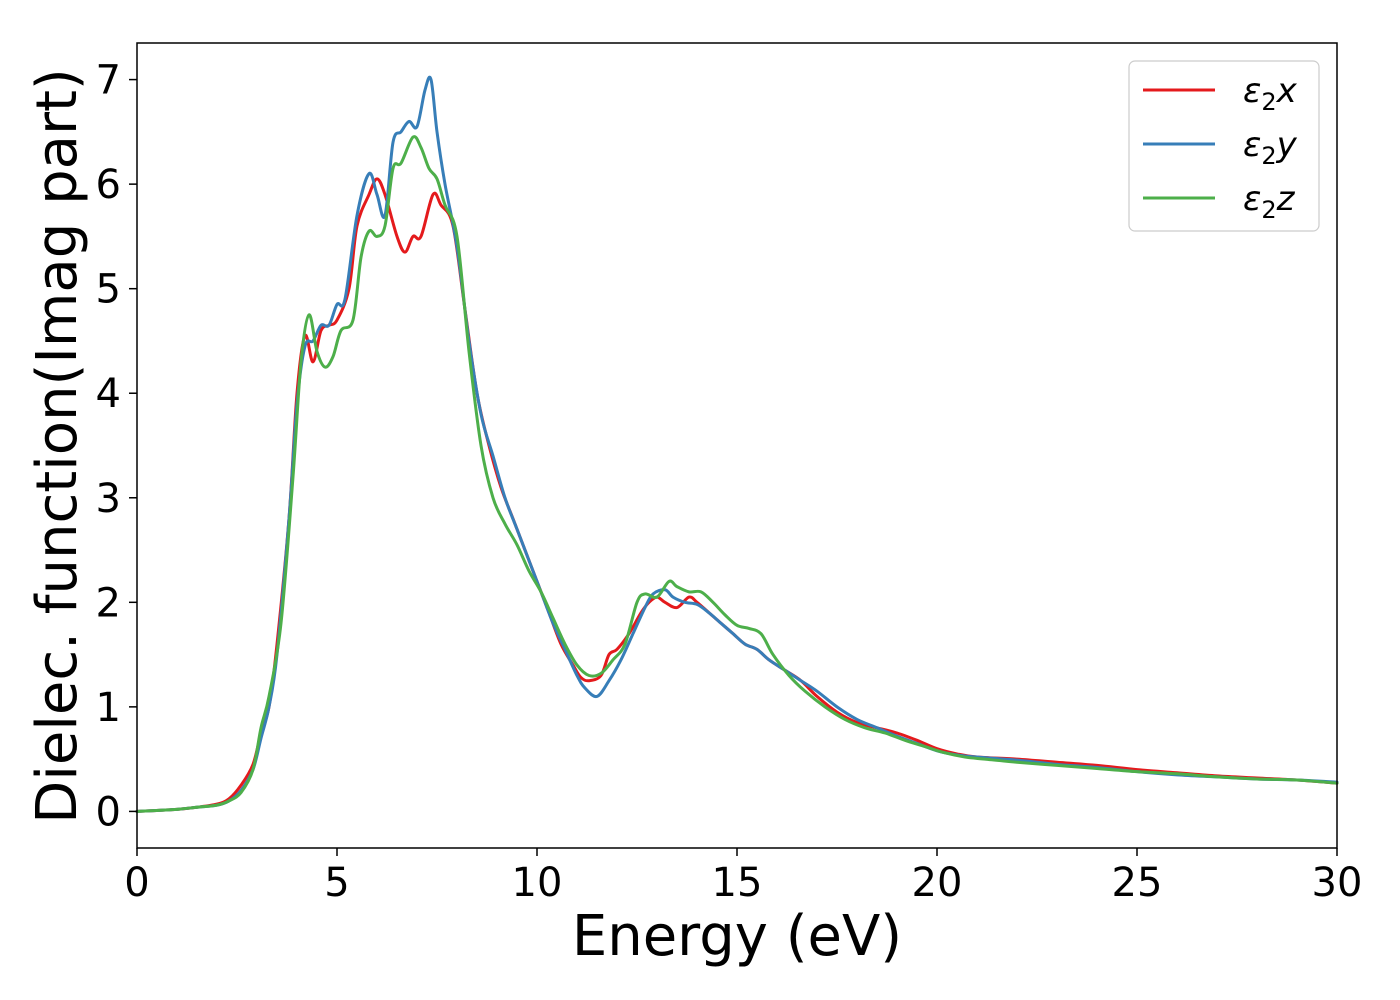 The width and height of the screenshot is (1400, 1000). I want to click on y-axis-label: Dielec. function(Imag part), so click(57, 446).